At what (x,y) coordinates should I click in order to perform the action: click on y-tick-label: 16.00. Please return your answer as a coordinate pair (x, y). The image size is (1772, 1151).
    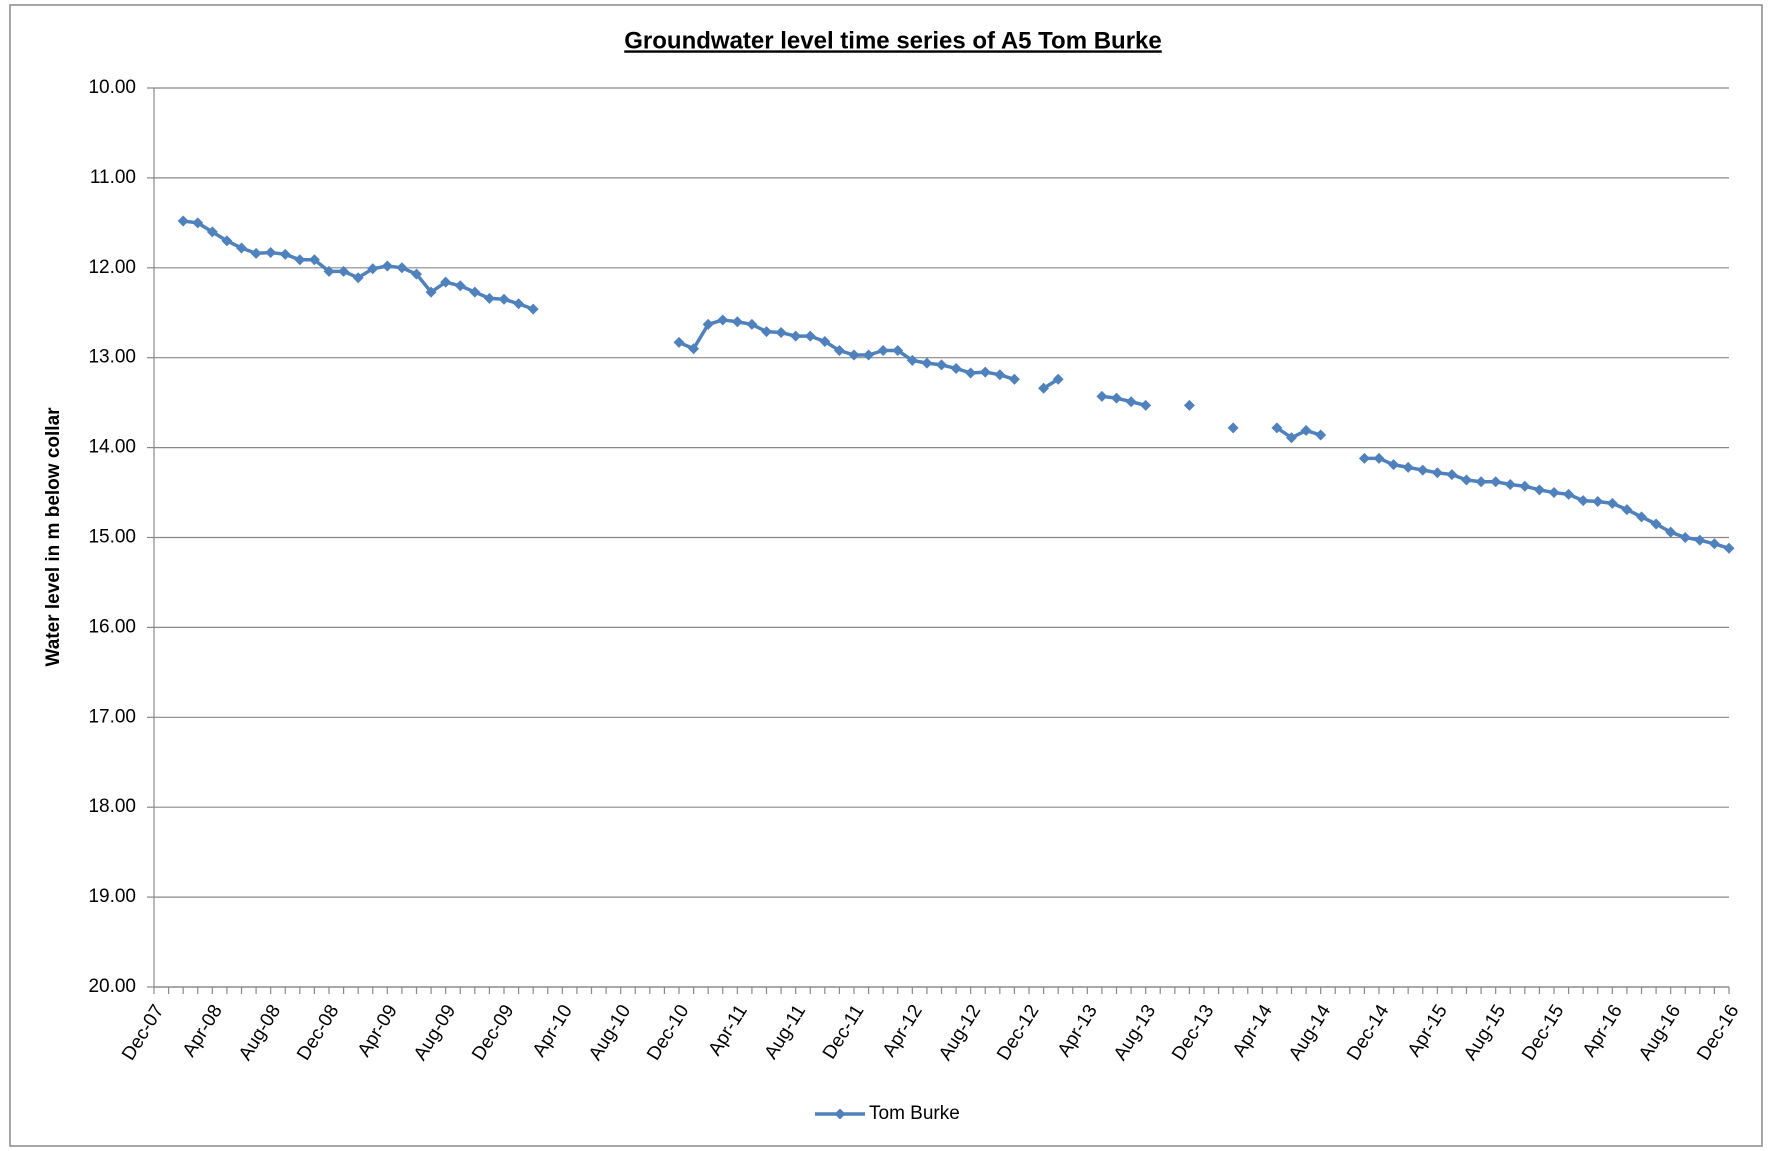
    Looking at the image, I should click on (112, 626).